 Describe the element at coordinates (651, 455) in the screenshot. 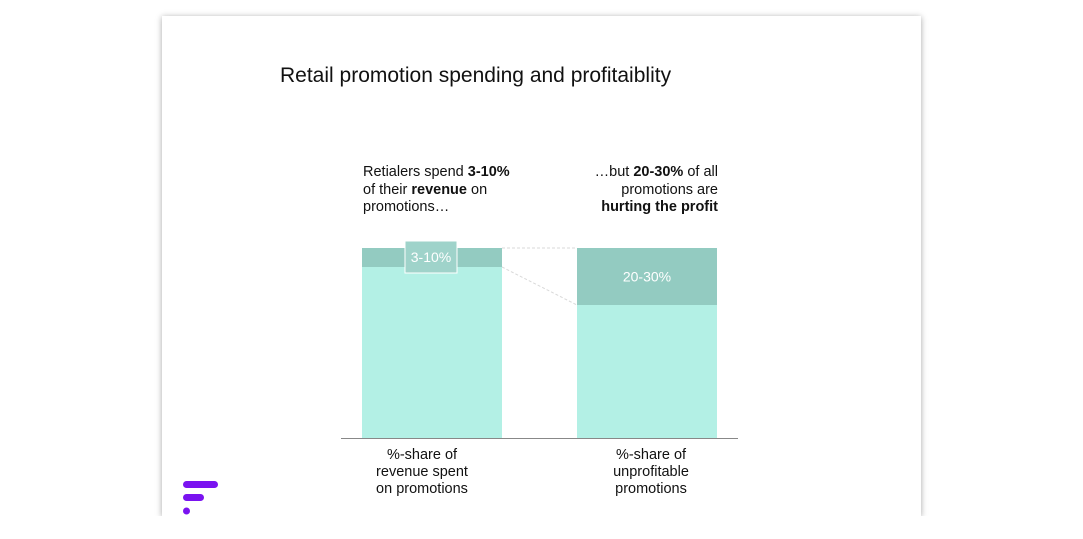

I see `x-tick-label-1-line-1: %-share of` at that location.